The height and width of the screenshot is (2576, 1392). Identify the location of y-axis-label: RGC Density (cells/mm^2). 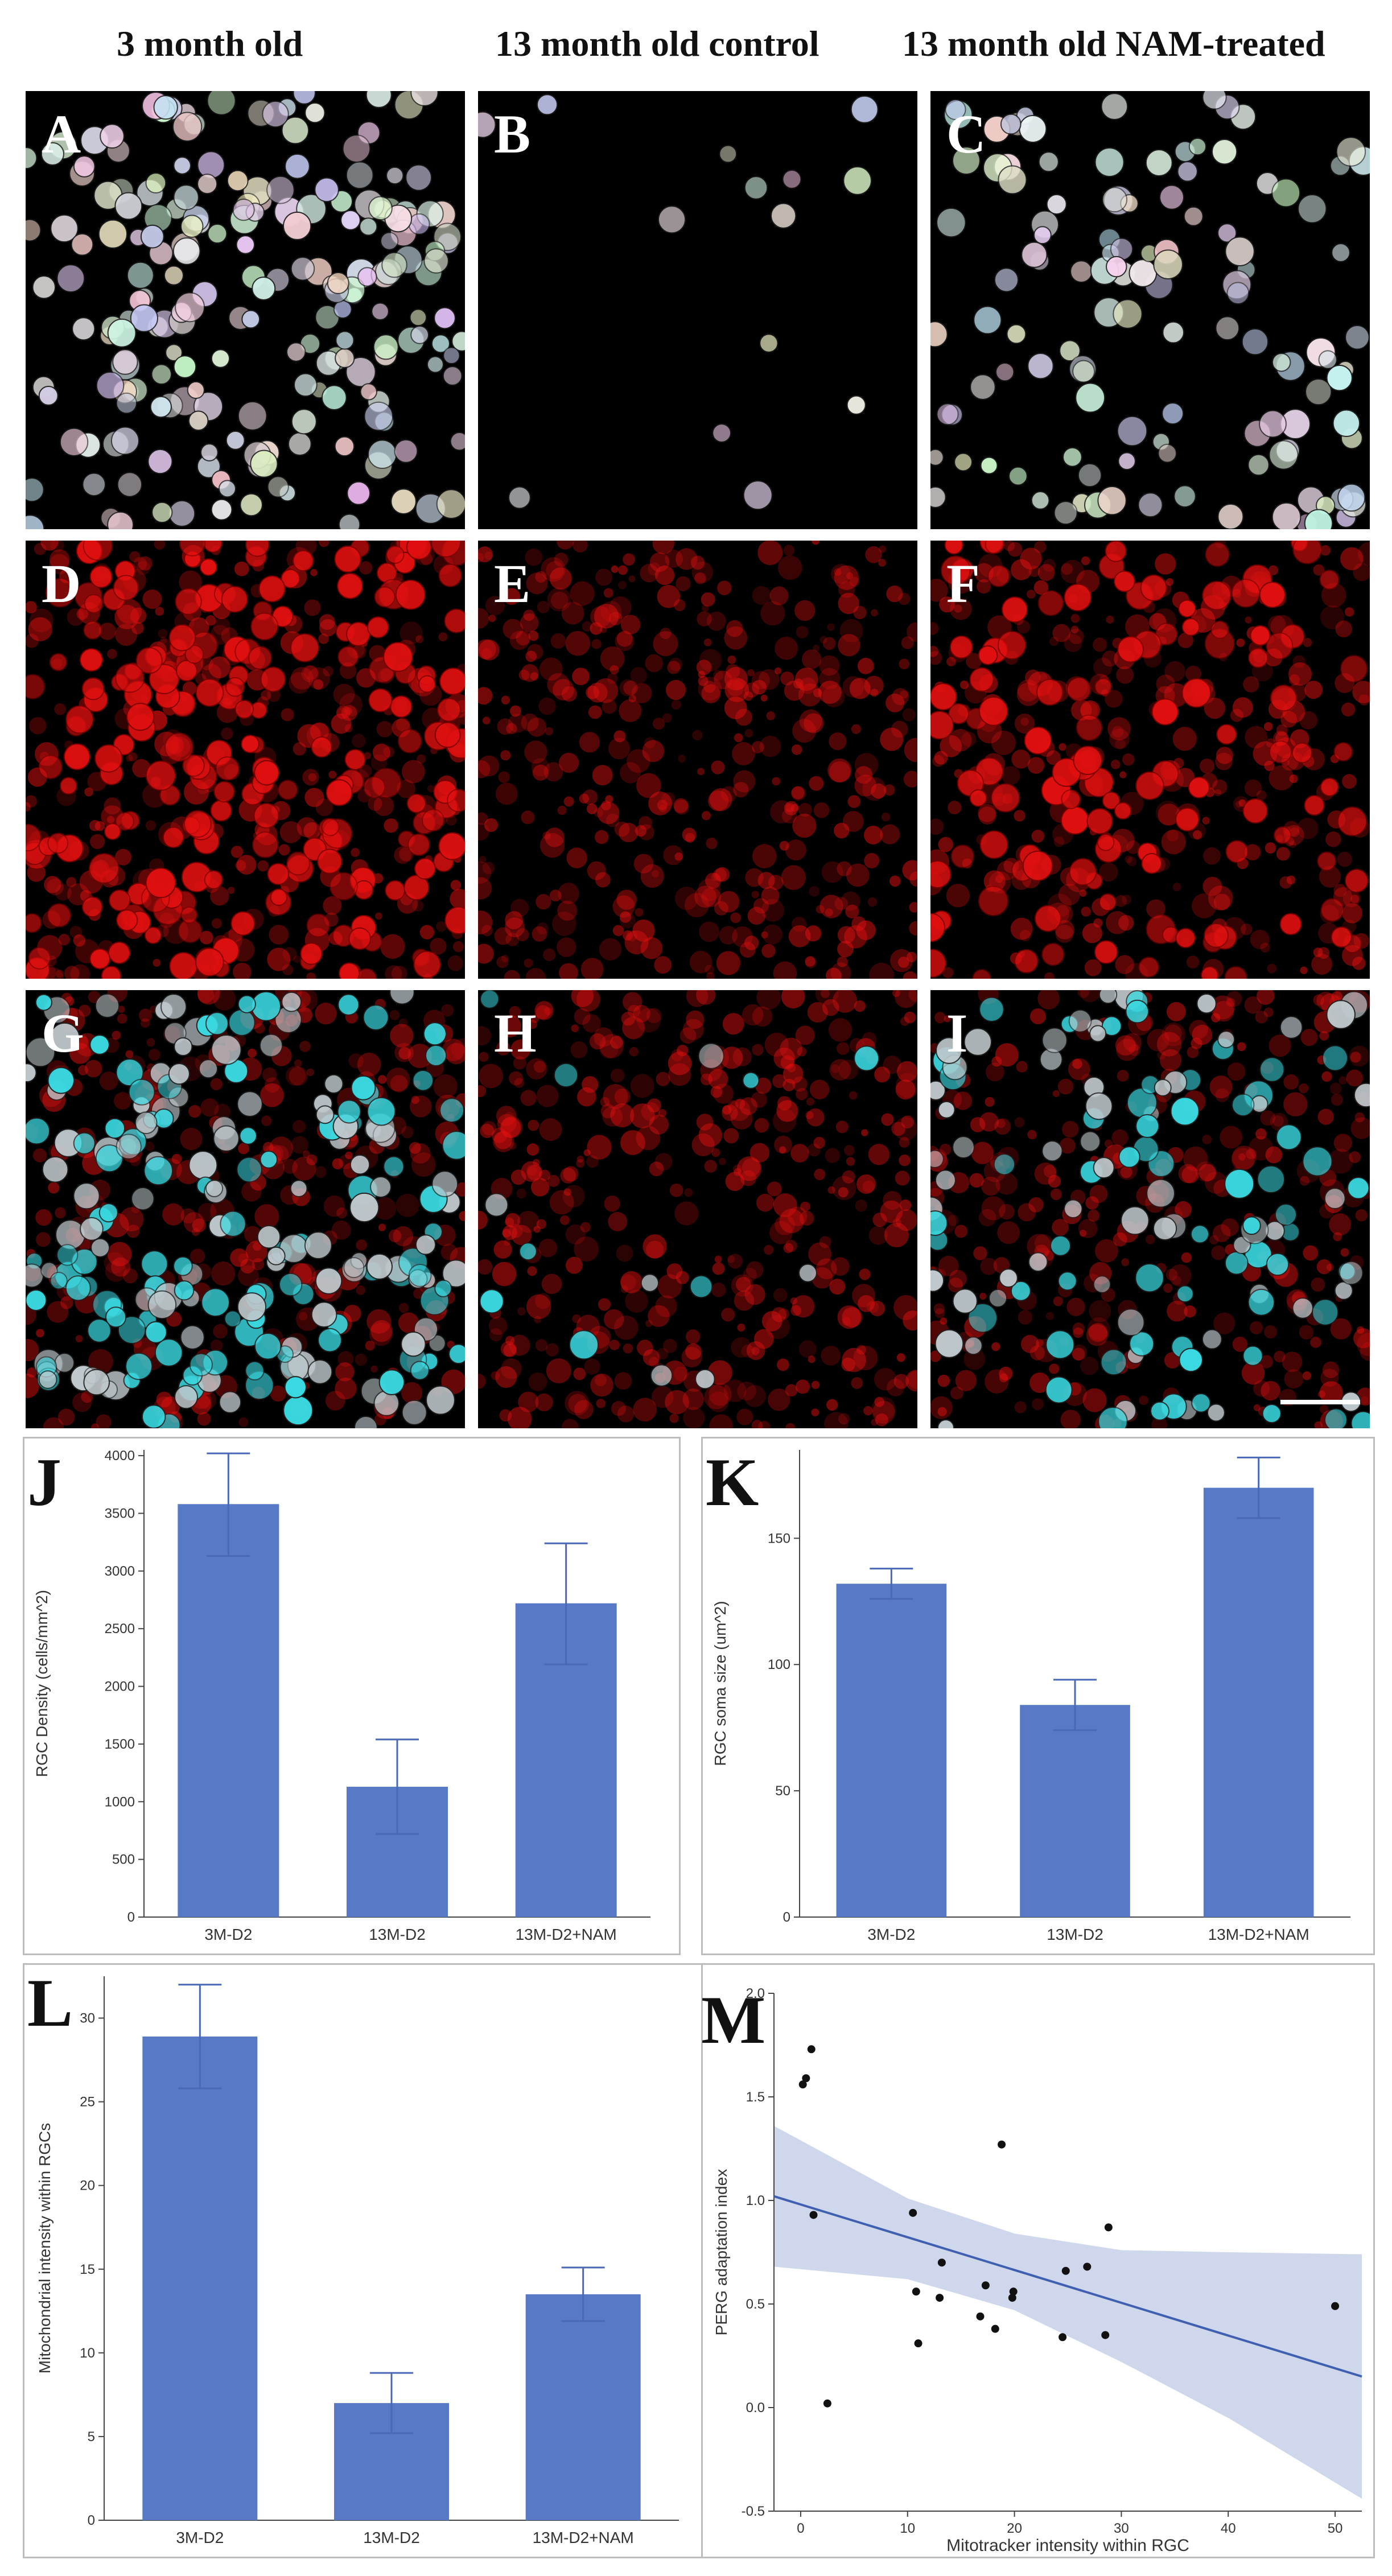
(42, 1683).